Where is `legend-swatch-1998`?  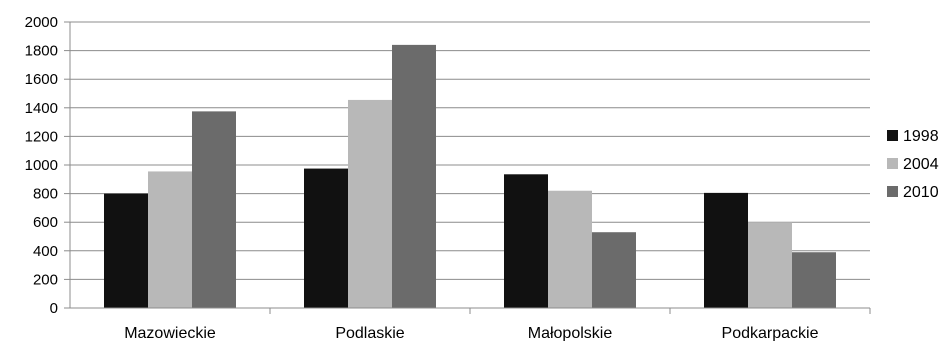
legend-swatch-1998 is located at coordinates (892, 135).